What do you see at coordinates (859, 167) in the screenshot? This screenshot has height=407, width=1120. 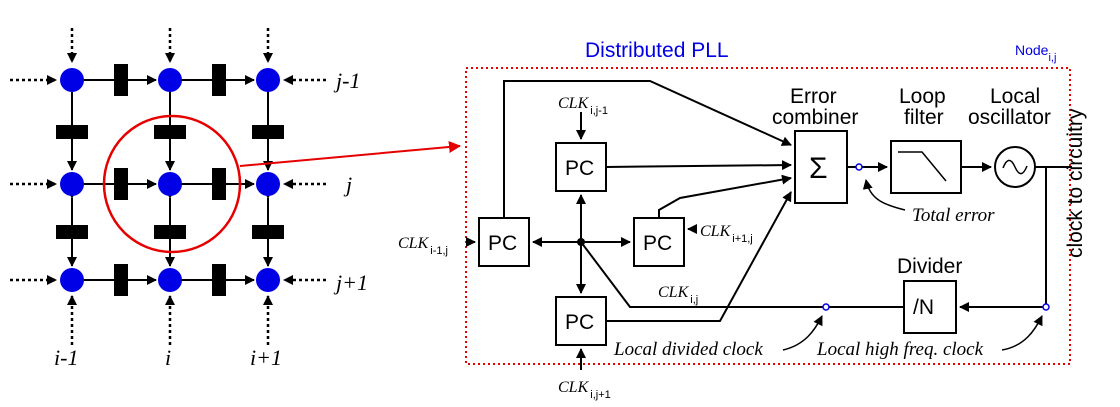 I see `tap-total-error` at bounding box center [859, 167].